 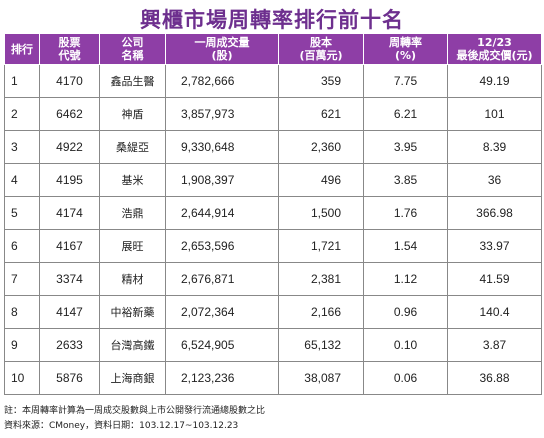 What do you see at coordinates (494, 213) in the screenshot?
I see `cell-price: 366.98` at bounding box center [494, 213].